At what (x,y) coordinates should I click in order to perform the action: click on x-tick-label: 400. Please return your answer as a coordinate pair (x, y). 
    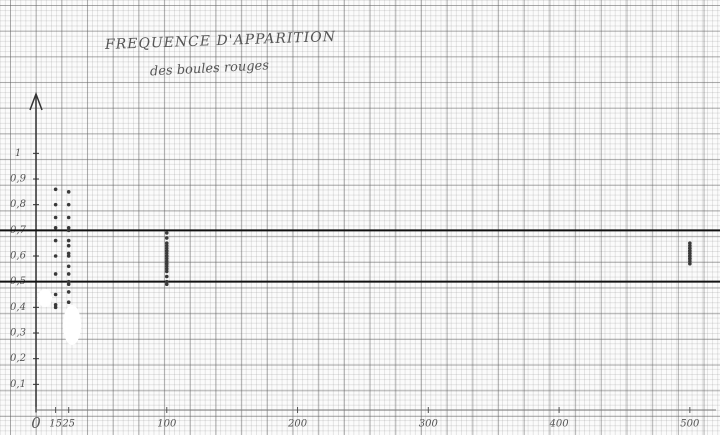
    Looking at the image, I should click on (559, 424).